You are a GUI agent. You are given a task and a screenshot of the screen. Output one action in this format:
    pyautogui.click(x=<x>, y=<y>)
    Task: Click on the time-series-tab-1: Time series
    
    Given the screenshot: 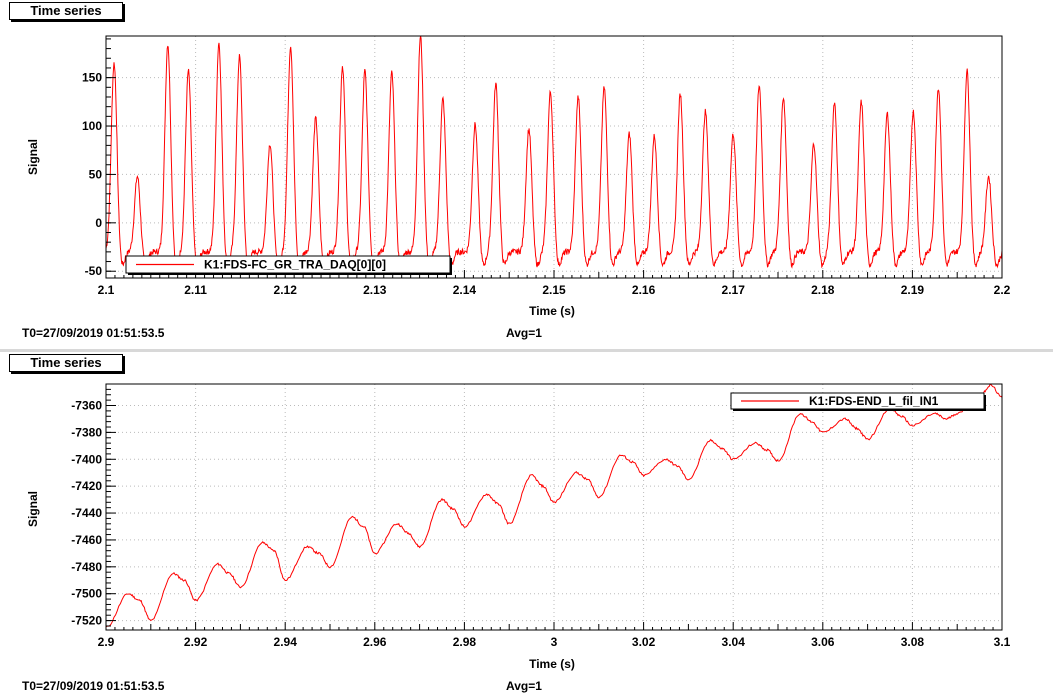 What is the action you would take?
    pyautogui.click(x=66, y=11)
    